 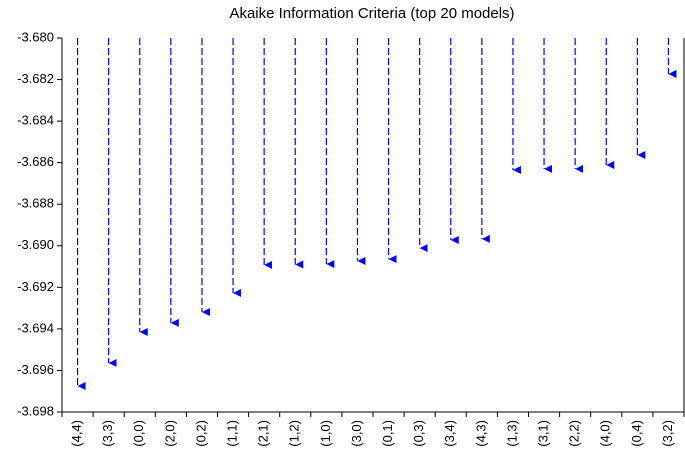 What do you see at coordinates (35, 369) in the screenshot?
I see `y-tick-label: -3.696` at bounding box center [35, 369].